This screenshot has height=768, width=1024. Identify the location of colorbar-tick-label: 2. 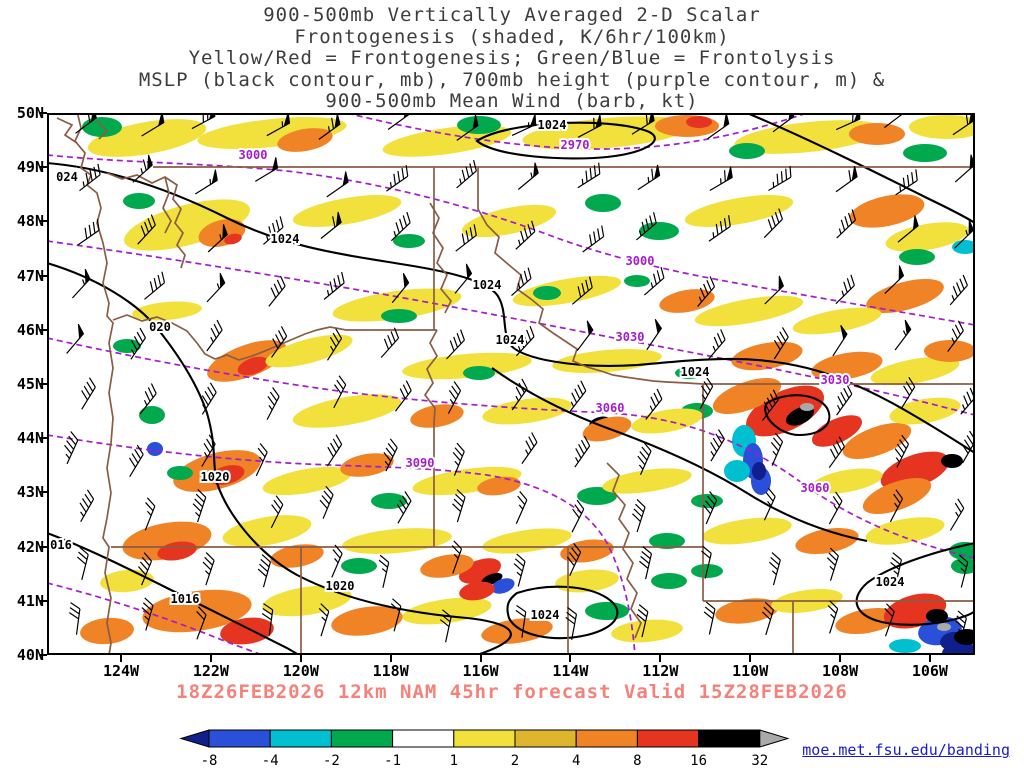
(515, 760).